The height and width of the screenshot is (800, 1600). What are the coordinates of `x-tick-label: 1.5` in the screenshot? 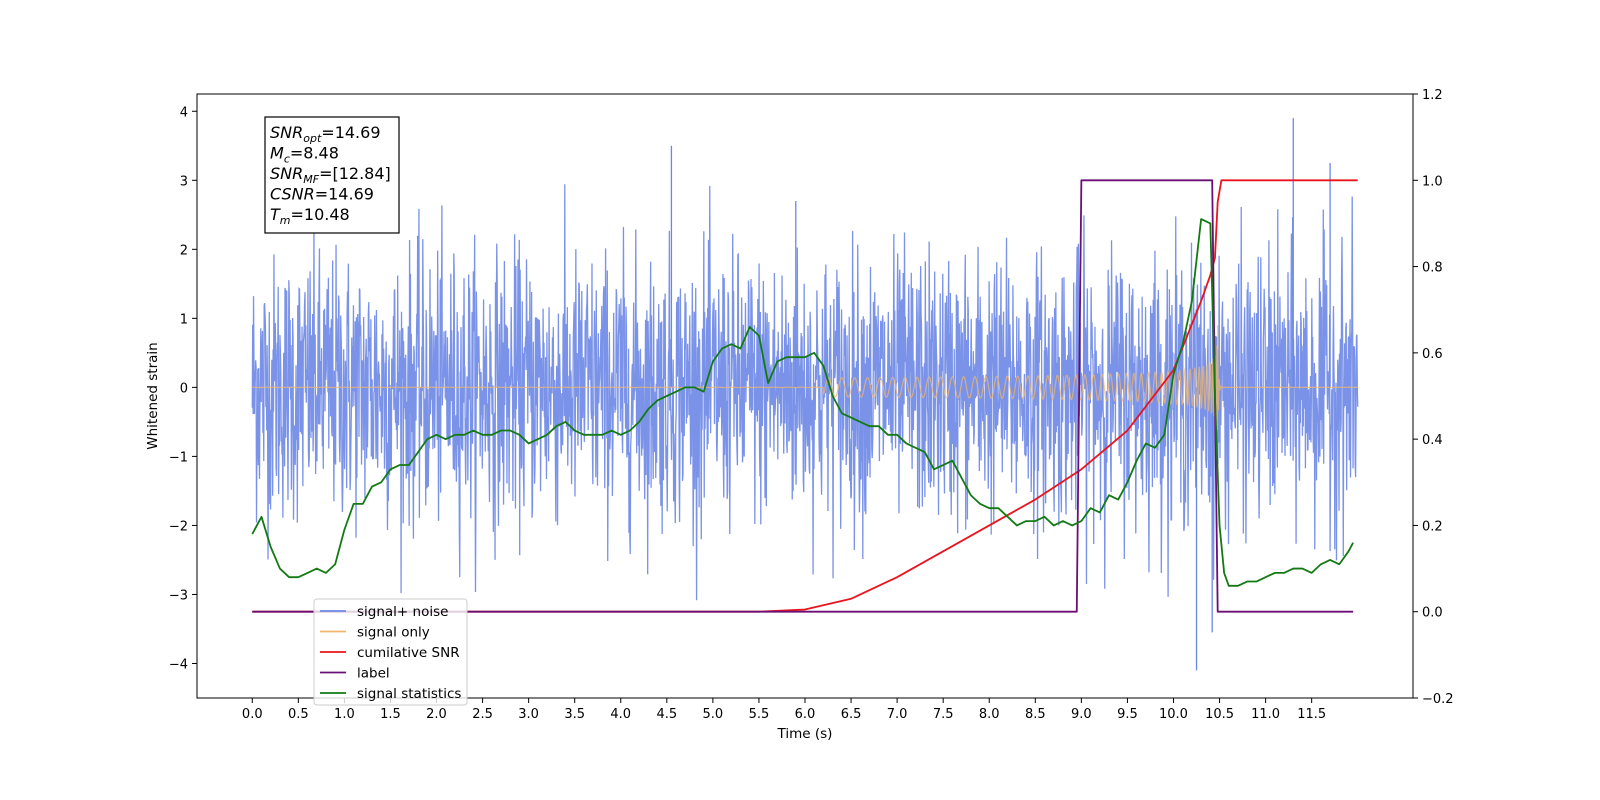 It's located at (390, 714).